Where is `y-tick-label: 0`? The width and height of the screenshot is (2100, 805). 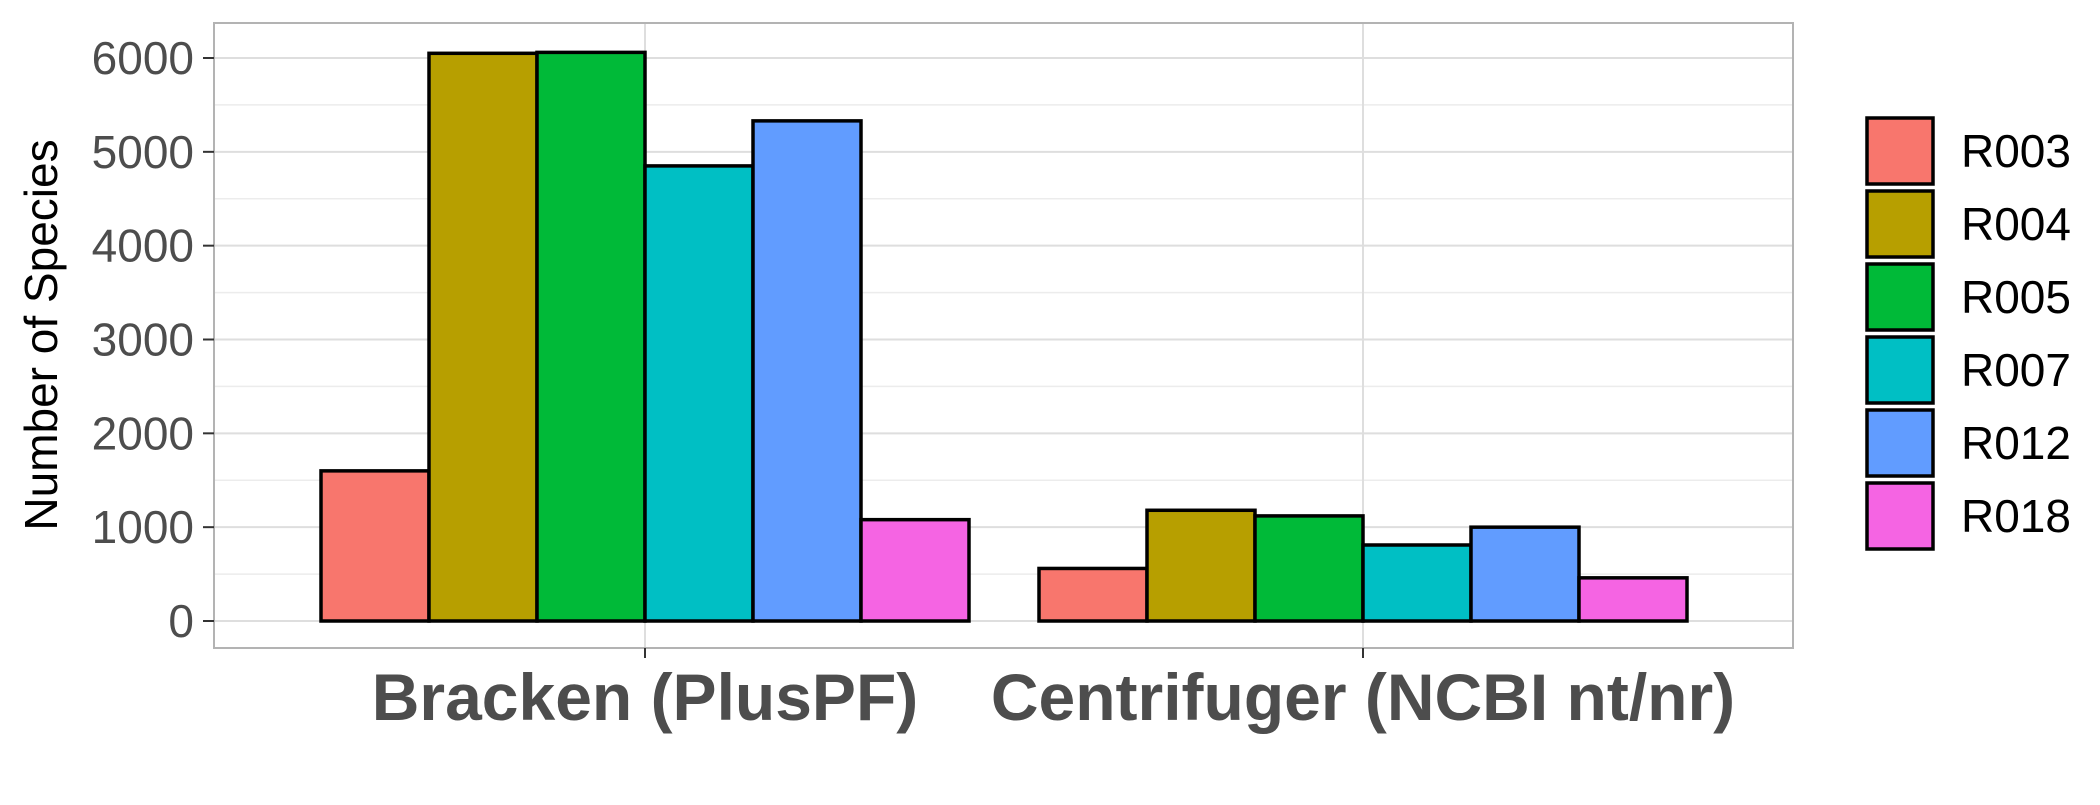 y-tick-label: 0 is located at coordinates (181, 621).